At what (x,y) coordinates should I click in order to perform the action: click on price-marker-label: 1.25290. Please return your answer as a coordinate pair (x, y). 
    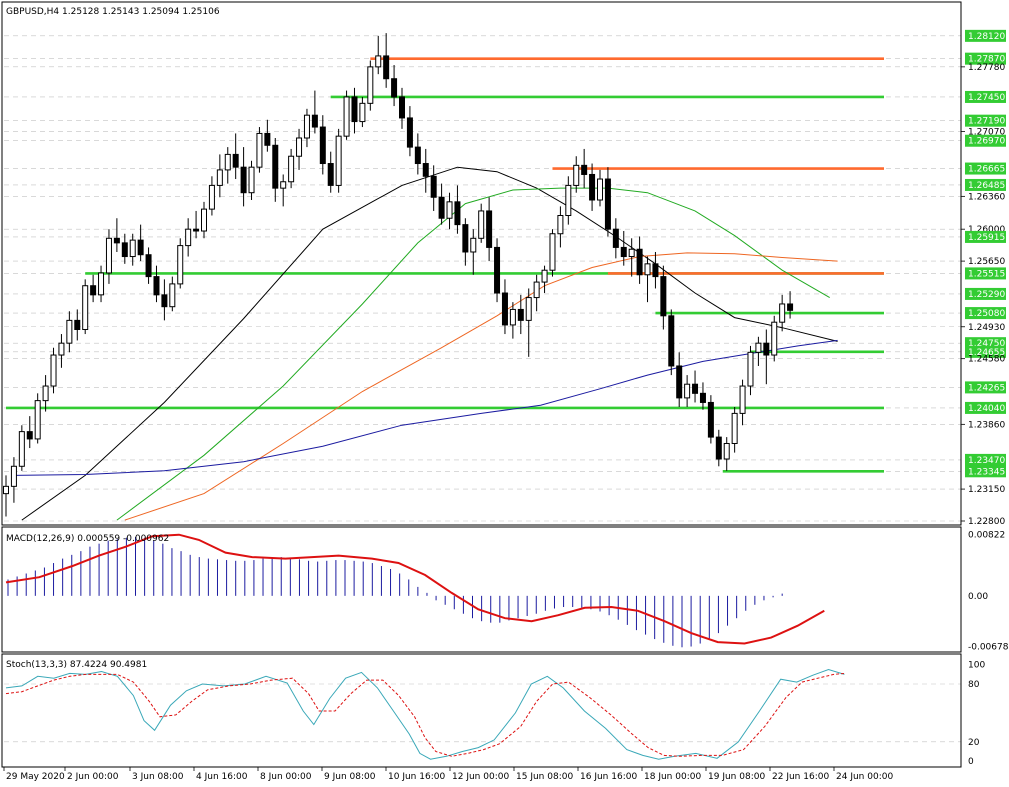
    Looking at the image, I should click on (986, 295).